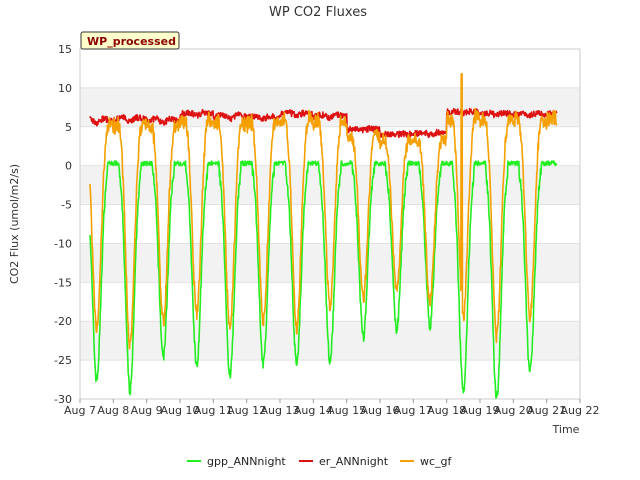 This screenshot has width=640, height=480. I want to click on x-tick-label: Aug 19, so click(480, 410).